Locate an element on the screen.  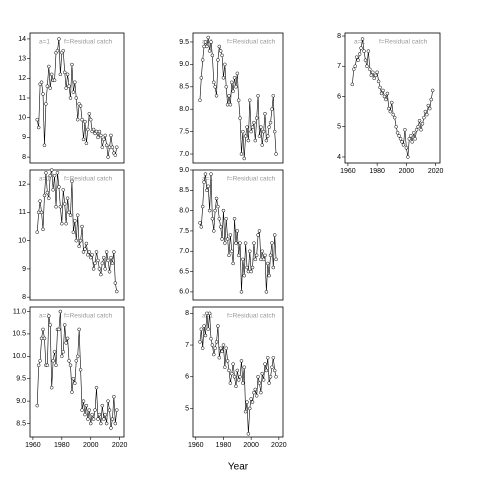
y-tick-label: 9.0 is located at coordinates (184, 170).